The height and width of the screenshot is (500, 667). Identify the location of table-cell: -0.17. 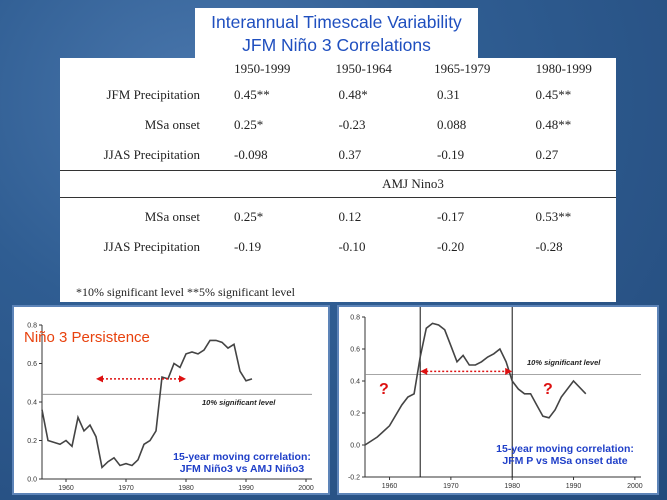
(450, 216).